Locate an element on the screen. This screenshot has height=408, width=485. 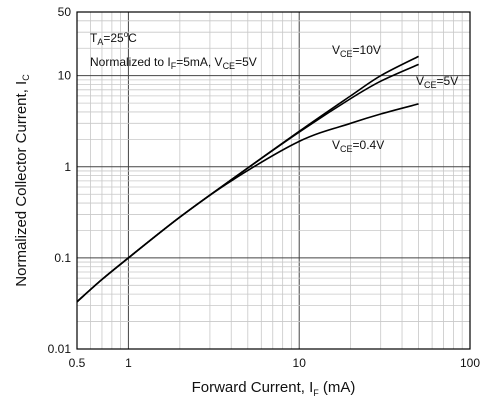
series-label-vce-5v: VCE=5V is located at coordinates (437, 82).